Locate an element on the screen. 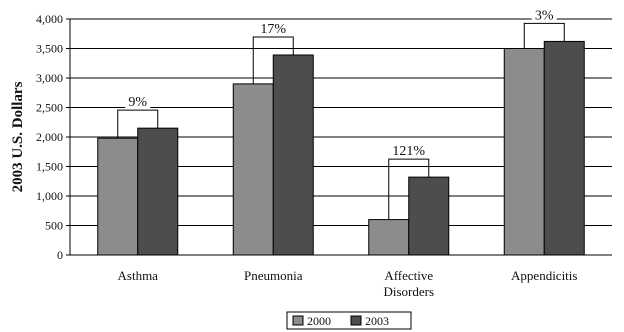 This screenshot has width=624, height=332. y-tick-label: 3,500 is located at coordinates (49, 49).